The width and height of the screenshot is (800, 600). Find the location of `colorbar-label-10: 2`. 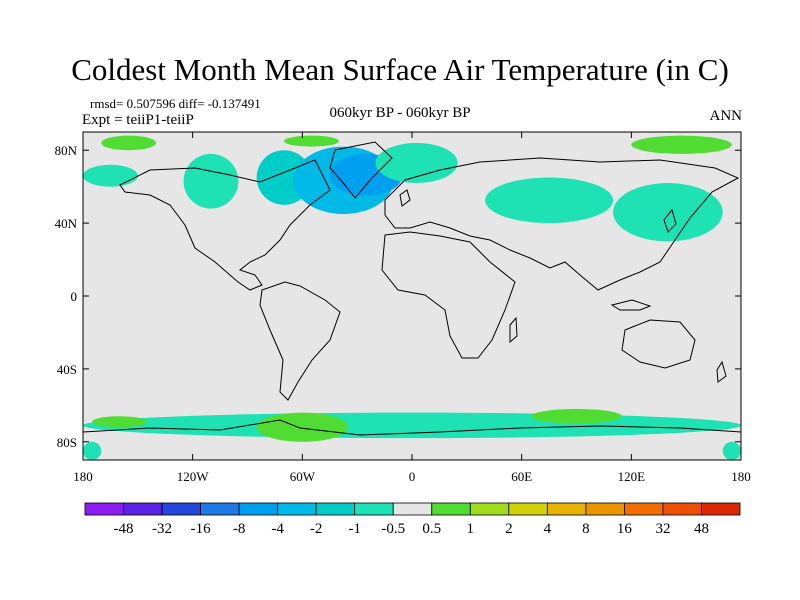

colorbar-label-10: 2 is located at coordinates (509, 529).